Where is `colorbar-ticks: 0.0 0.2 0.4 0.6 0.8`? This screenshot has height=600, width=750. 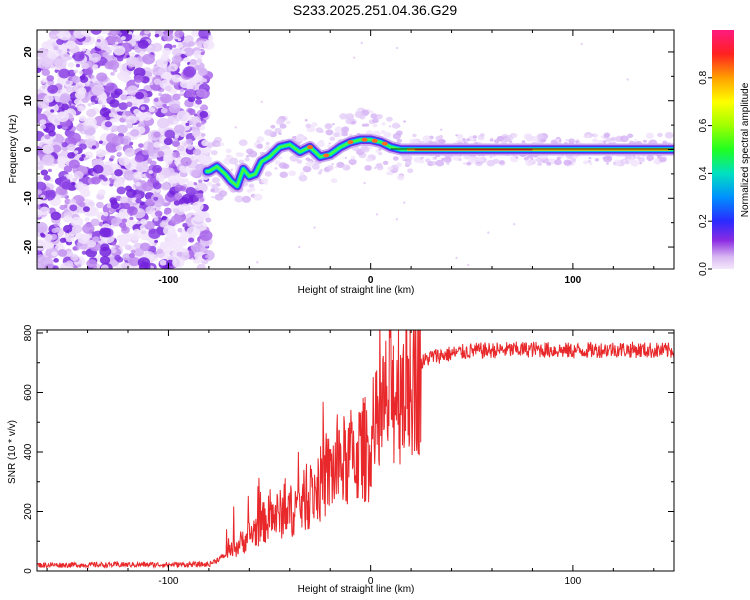
colorbar-ticks: 0.0 0.2 0.4 0.6 0.8 is located at coordinates (705, 173).